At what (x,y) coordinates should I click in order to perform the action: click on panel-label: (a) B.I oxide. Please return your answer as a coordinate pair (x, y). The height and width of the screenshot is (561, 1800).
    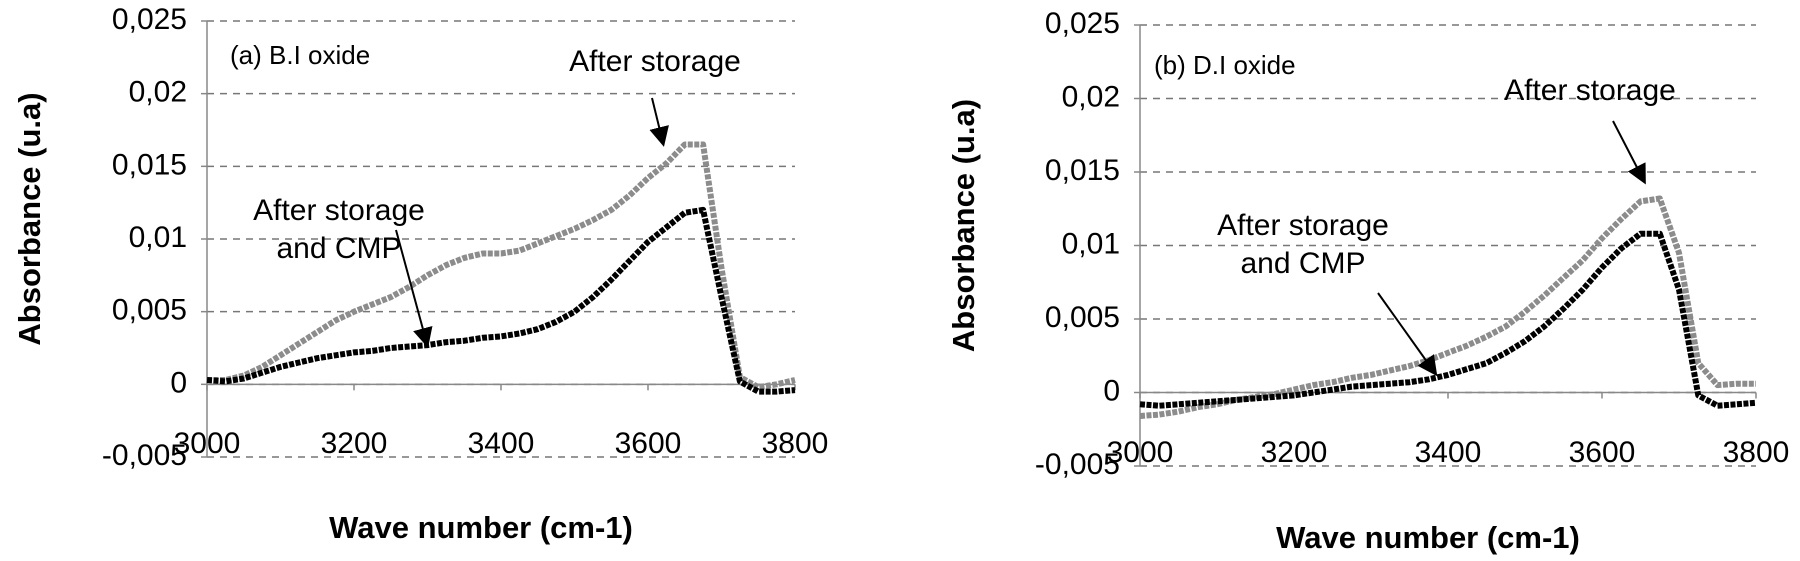
    Looking at the image, I should click on (300, 55).